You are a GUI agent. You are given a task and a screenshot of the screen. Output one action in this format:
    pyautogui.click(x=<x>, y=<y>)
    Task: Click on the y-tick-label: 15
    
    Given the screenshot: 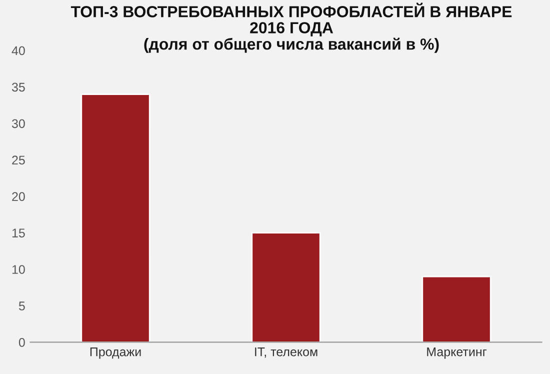 What is the action you would take?
    pyautogui.click(x=18, y=233)
    